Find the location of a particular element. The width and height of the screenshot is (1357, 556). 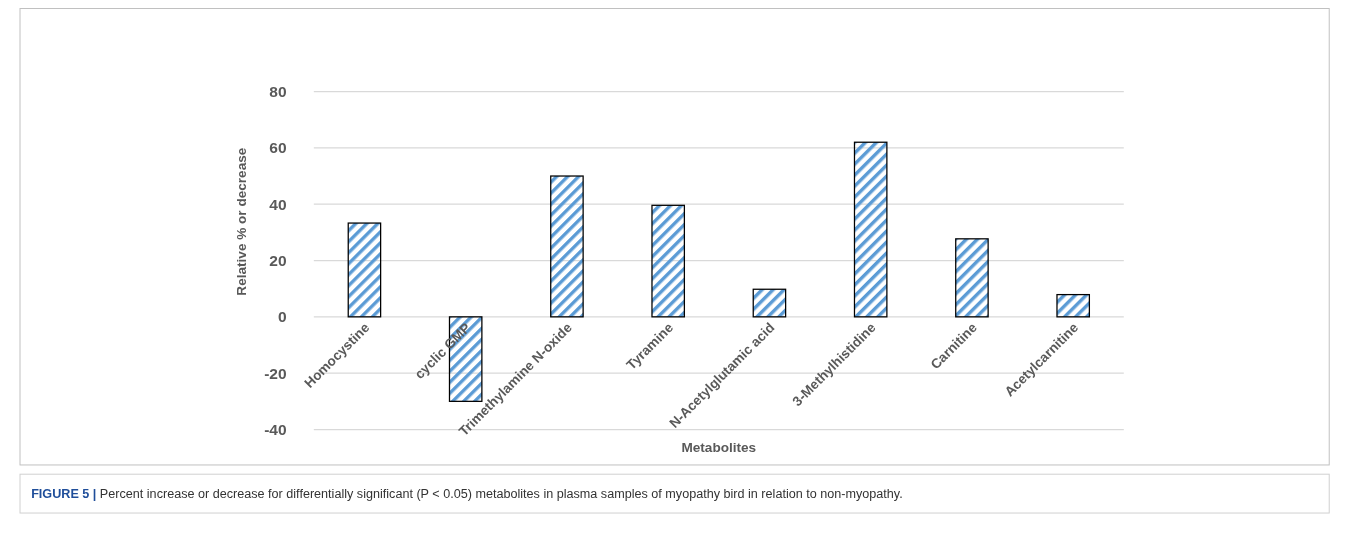

caption: FIGURE 5 | Percent increase or decrease for differentially significant (P < 0.05) metabolites in plasma samples of myopathy bird in relation to non-myopathy. is located at coordinates (467, 494).